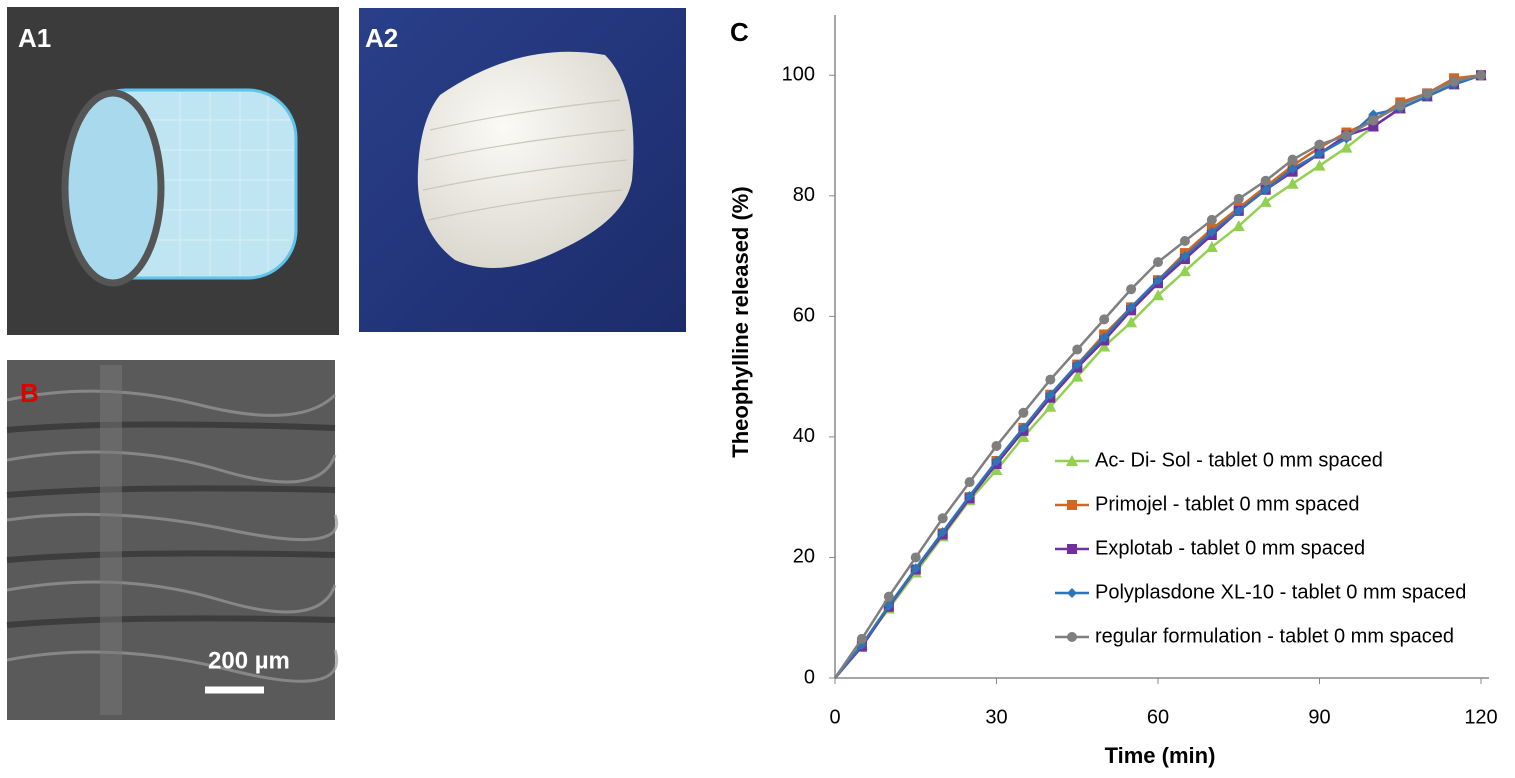 The height and width of the screenshot is (778, 1515). What do you see at coordinates (996, 717) in the screenshot?
I see `x-tick-label: 30` at bounding box center [996, 717].